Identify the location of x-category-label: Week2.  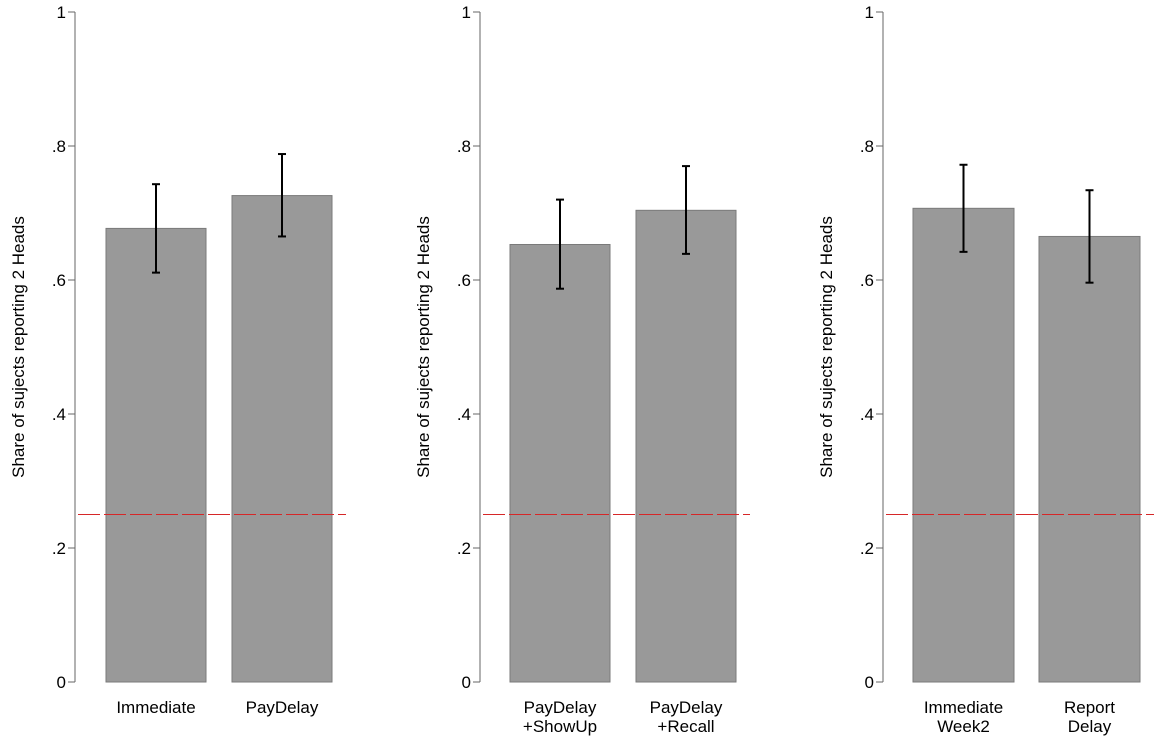
(963, 726).